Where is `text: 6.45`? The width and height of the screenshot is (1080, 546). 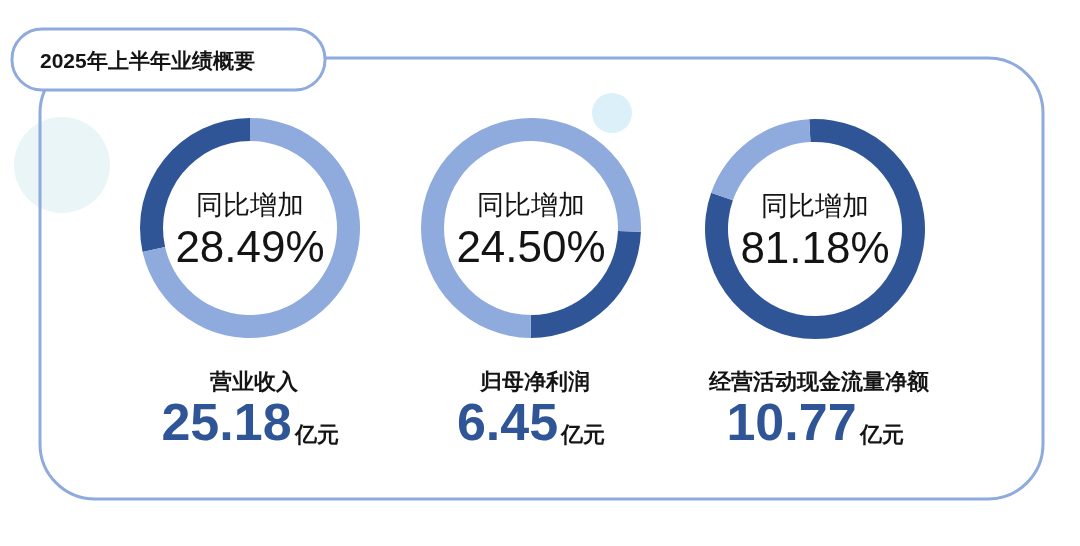
text: 6.45 is located at coordinates (507, 422).